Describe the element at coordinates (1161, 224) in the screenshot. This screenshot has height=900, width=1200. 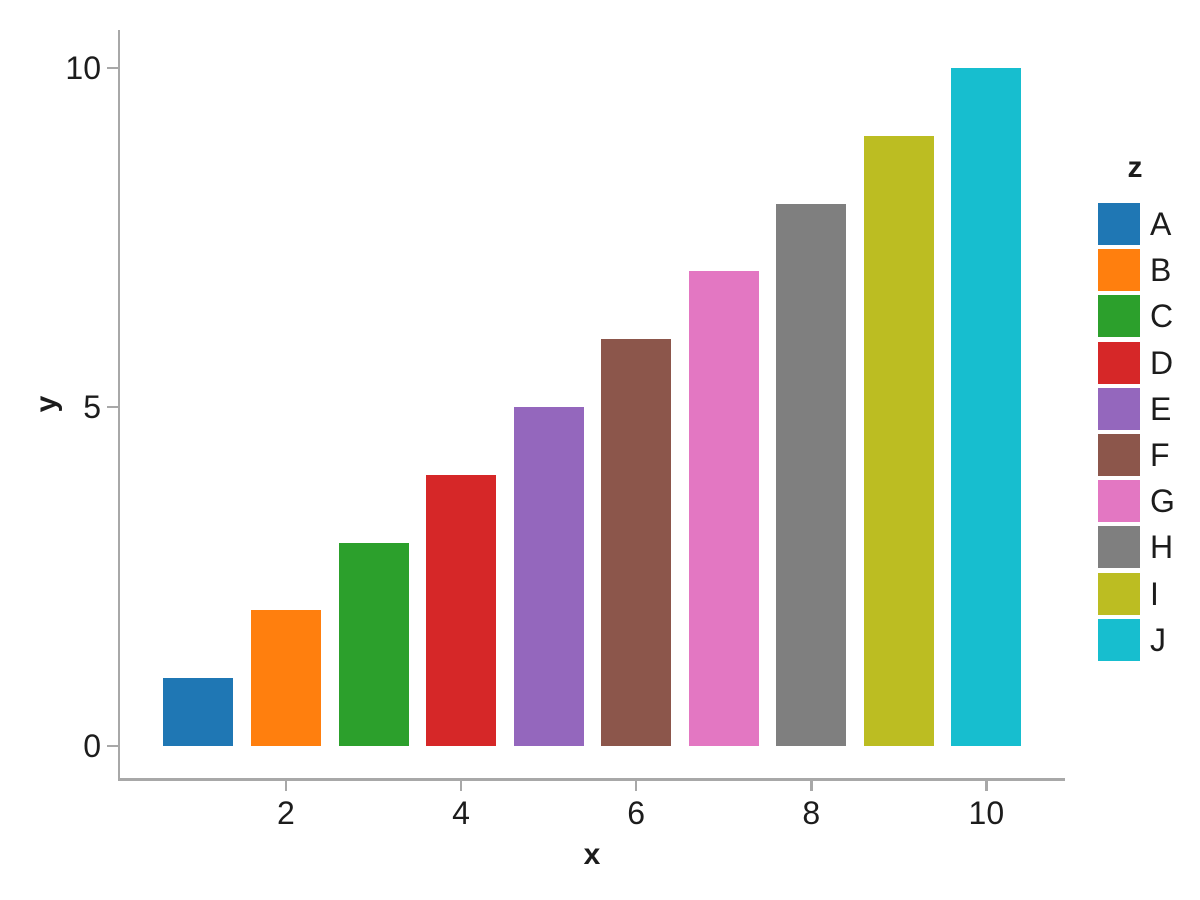
I see `legend-entry-label: A` at that location.